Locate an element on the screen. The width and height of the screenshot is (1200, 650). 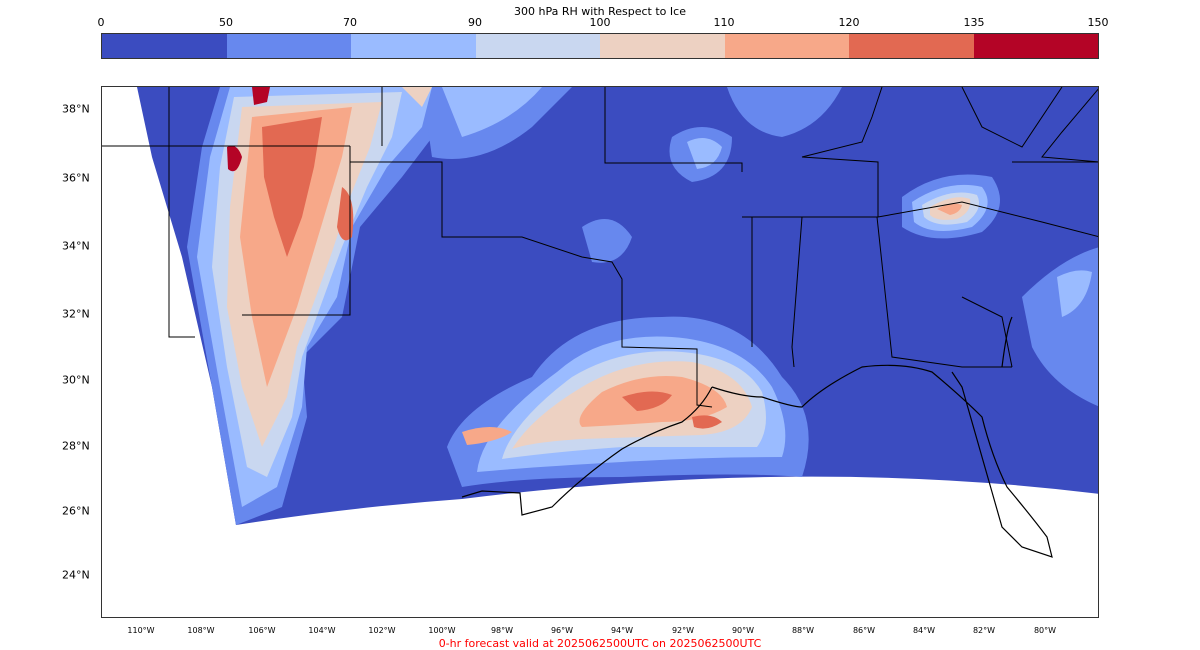
lon-label: 110°W is located at coordinates (141, 630).